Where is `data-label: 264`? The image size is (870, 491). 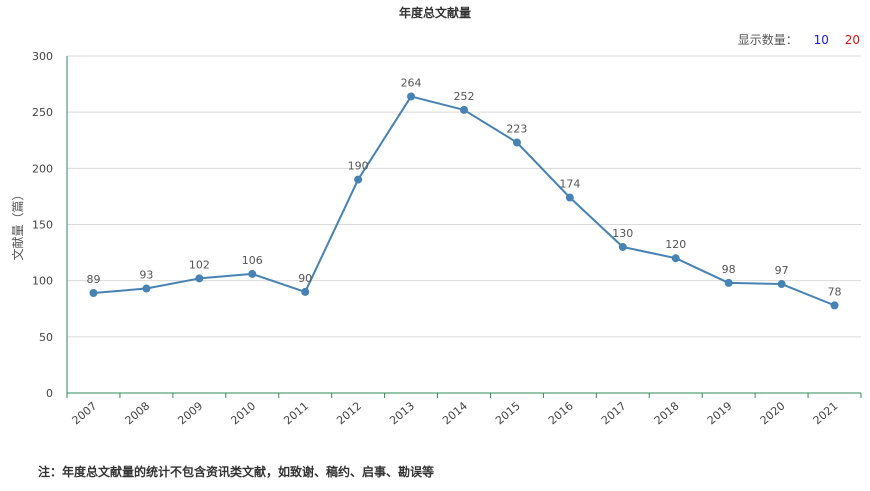 data-label: 264 is located at coordinates (411, 82).